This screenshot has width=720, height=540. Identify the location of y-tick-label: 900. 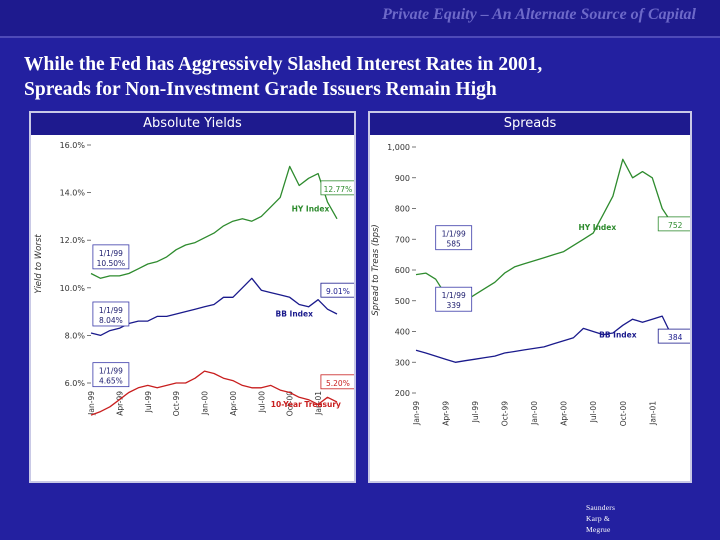
(402, 178).